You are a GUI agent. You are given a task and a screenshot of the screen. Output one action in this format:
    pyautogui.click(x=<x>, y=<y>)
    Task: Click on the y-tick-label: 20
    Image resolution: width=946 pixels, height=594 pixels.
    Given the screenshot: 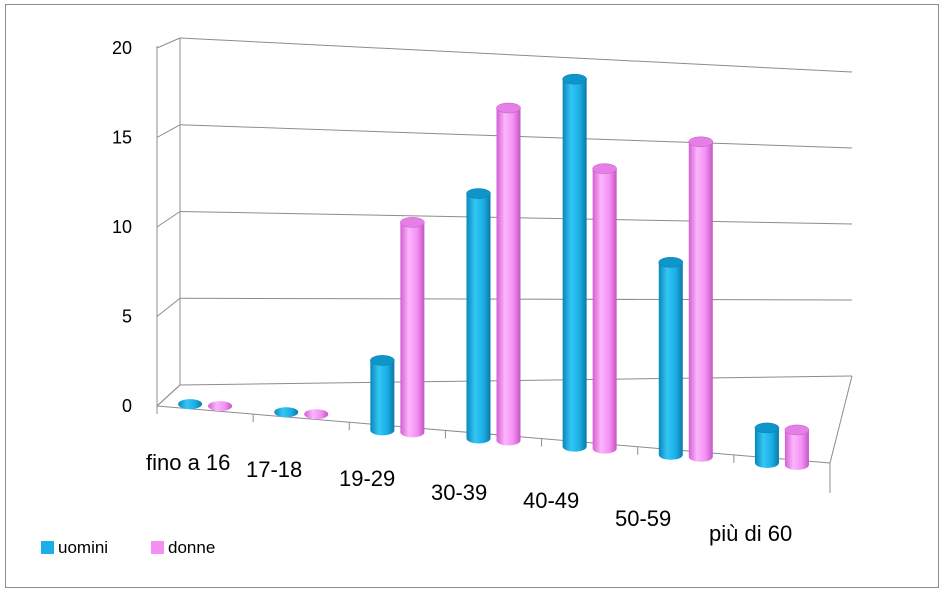 What is the action you would take?
    pyautogui.click(x=122, y=48)
    